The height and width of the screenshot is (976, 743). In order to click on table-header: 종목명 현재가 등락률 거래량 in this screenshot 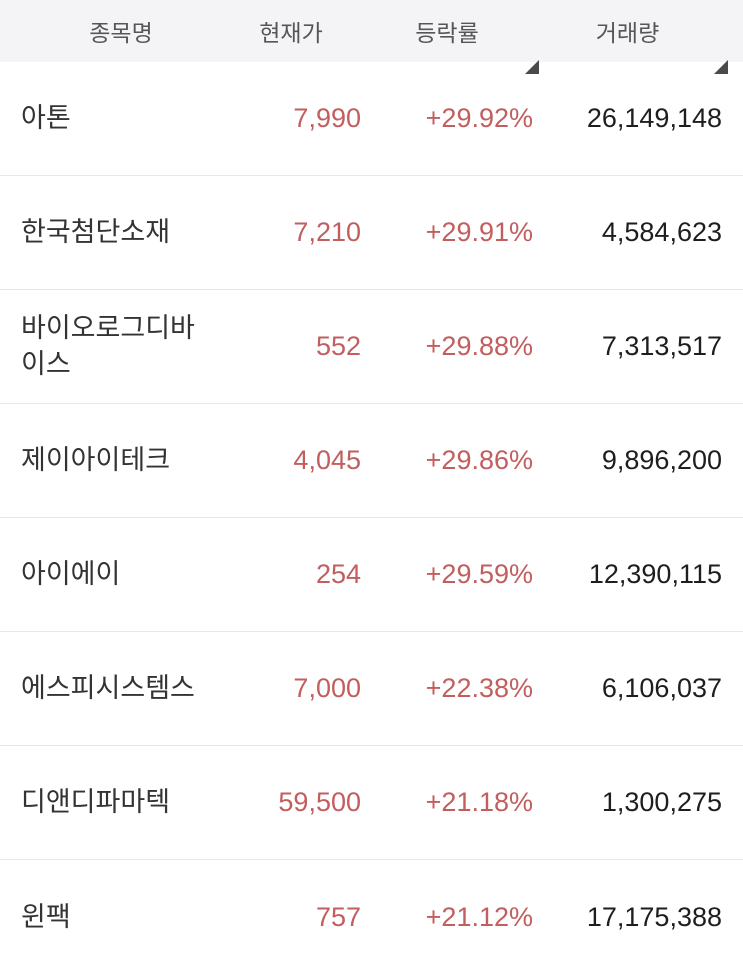, I will do `click(371, 37)`.